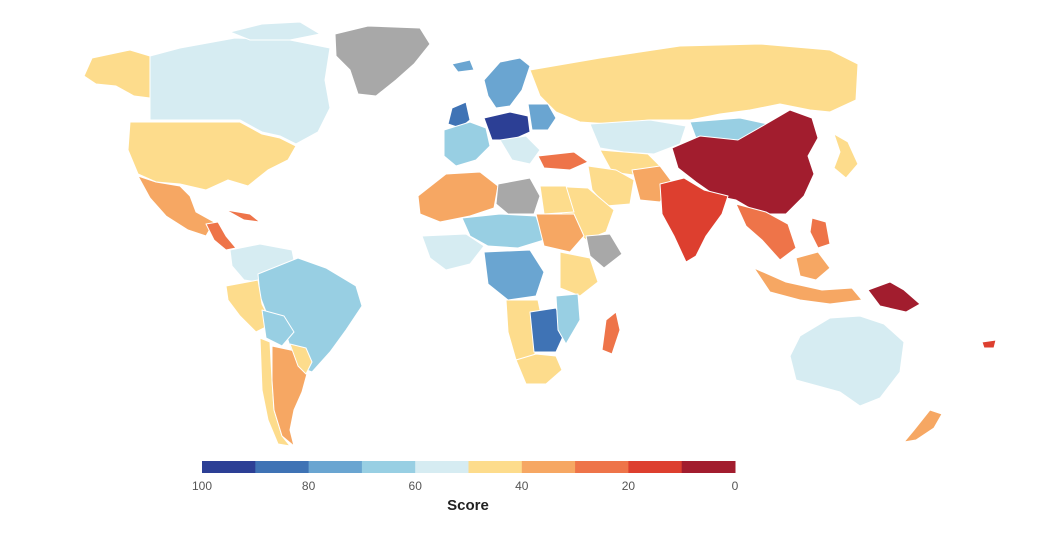 Image resolution: width=1037 pixels, height=534 pixels. Describe the element at coordinates (604, 251) in the screenshot. I see `region-horn-of-africa` at that location.